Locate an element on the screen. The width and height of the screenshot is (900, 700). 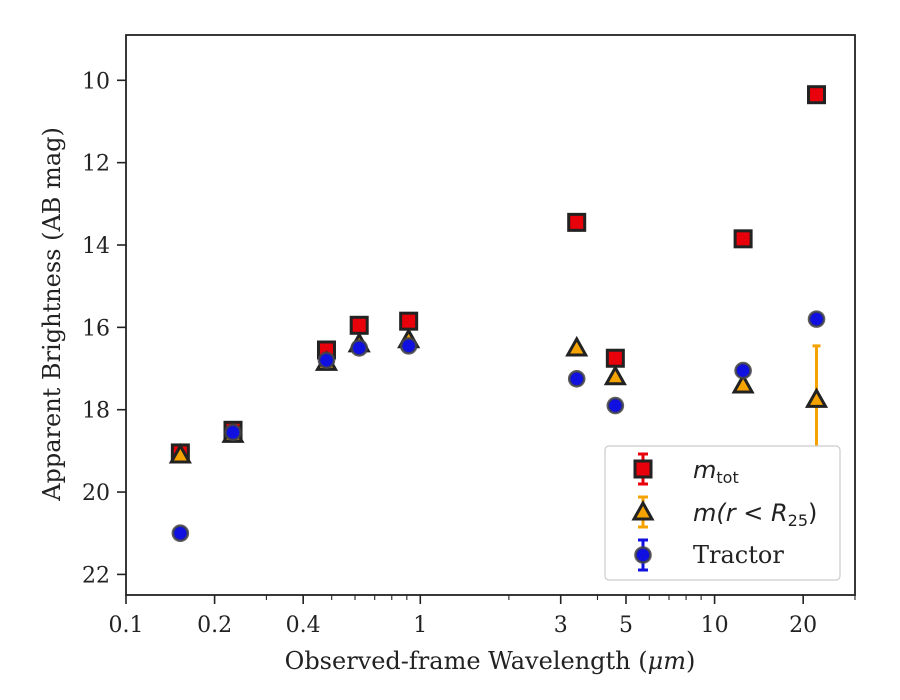
x-tick-label: 0.1 is located at coordinates (126, 625).